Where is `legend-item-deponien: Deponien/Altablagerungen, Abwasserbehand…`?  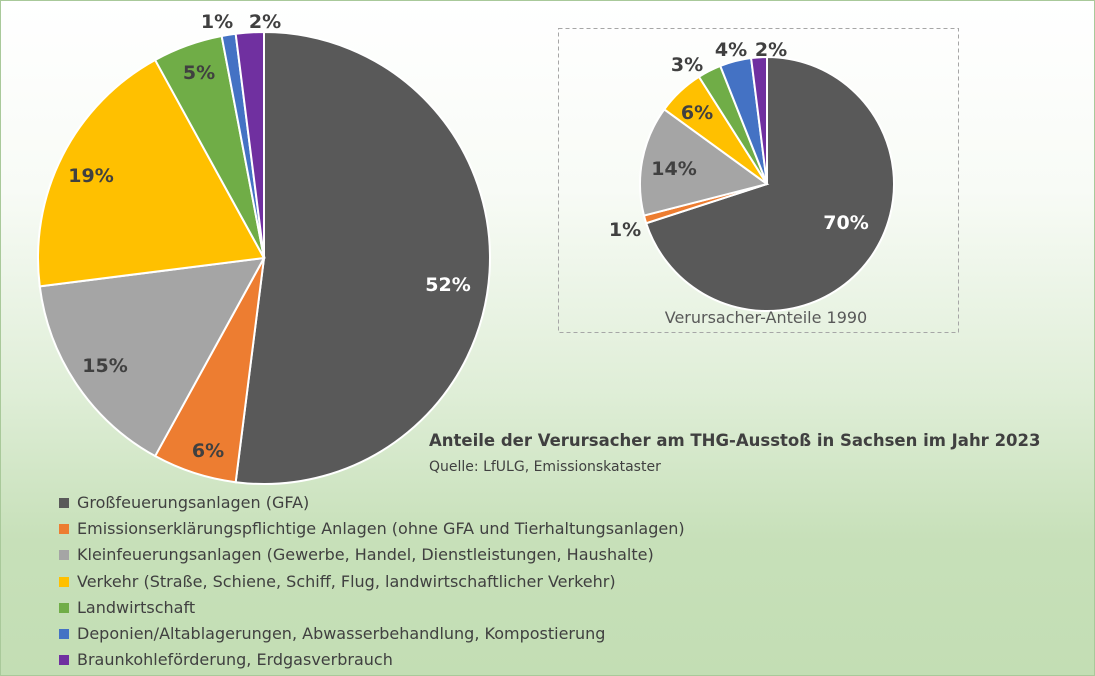
legend-item-deponien: Deponien/Altablagerungen, Abwasserbehand… is located at coordinates (372, 634).